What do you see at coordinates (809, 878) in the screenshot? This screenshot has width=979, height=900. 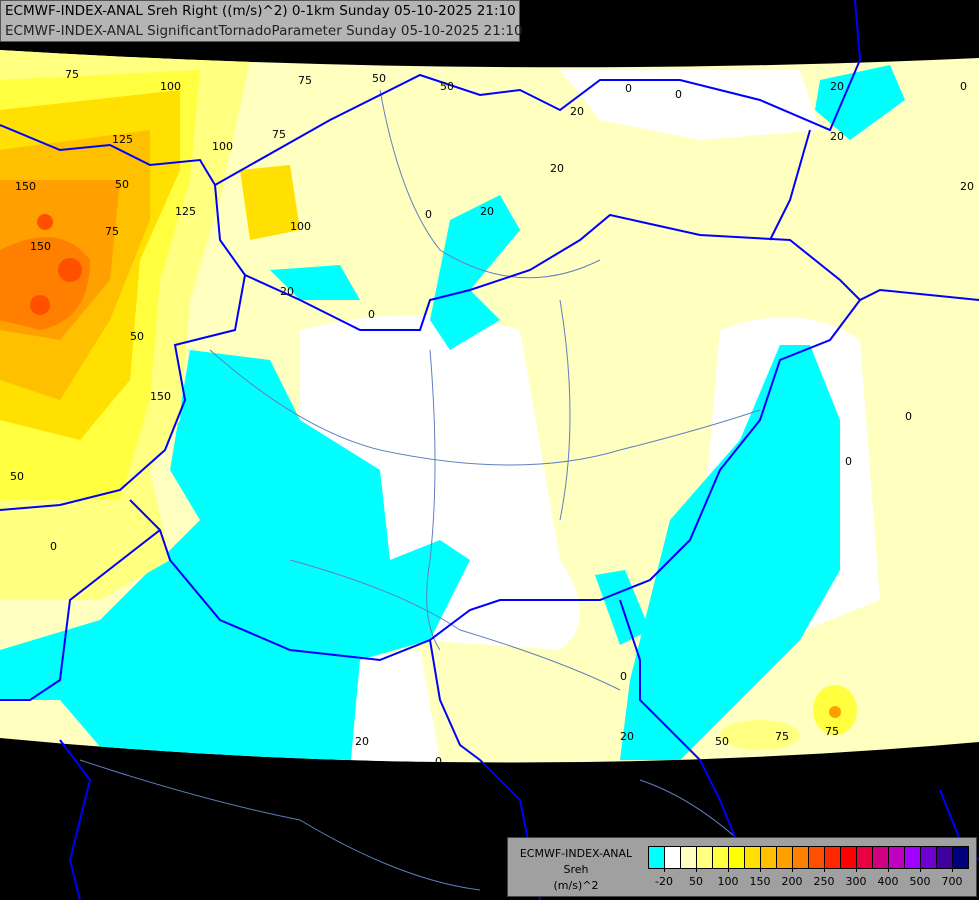 I see `legend-ticks: -20 50 100 150 200 250 300 400 500 700` at bounding box center [809, 878].